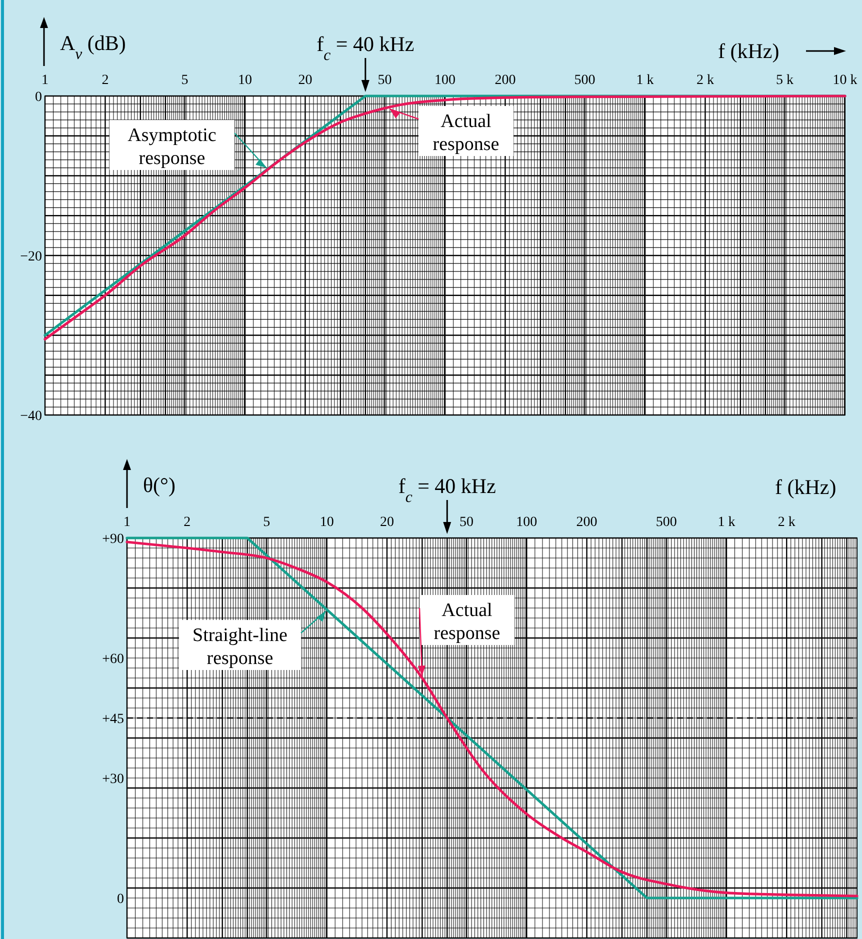 The width and height of the screenshot is (862, 939). I want to click on series-label: Asymptotic response, so click(172, 147).